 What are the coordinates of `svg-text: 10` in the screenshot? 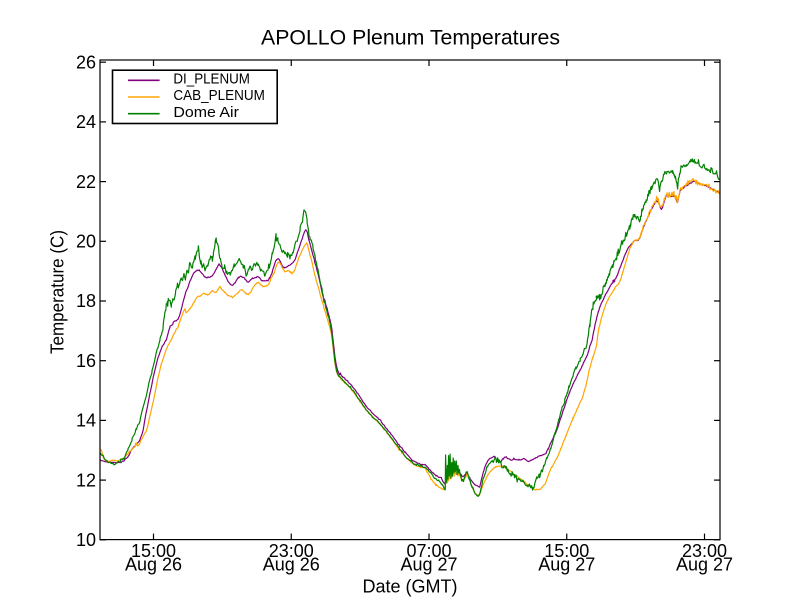 It's located at (86, 540).